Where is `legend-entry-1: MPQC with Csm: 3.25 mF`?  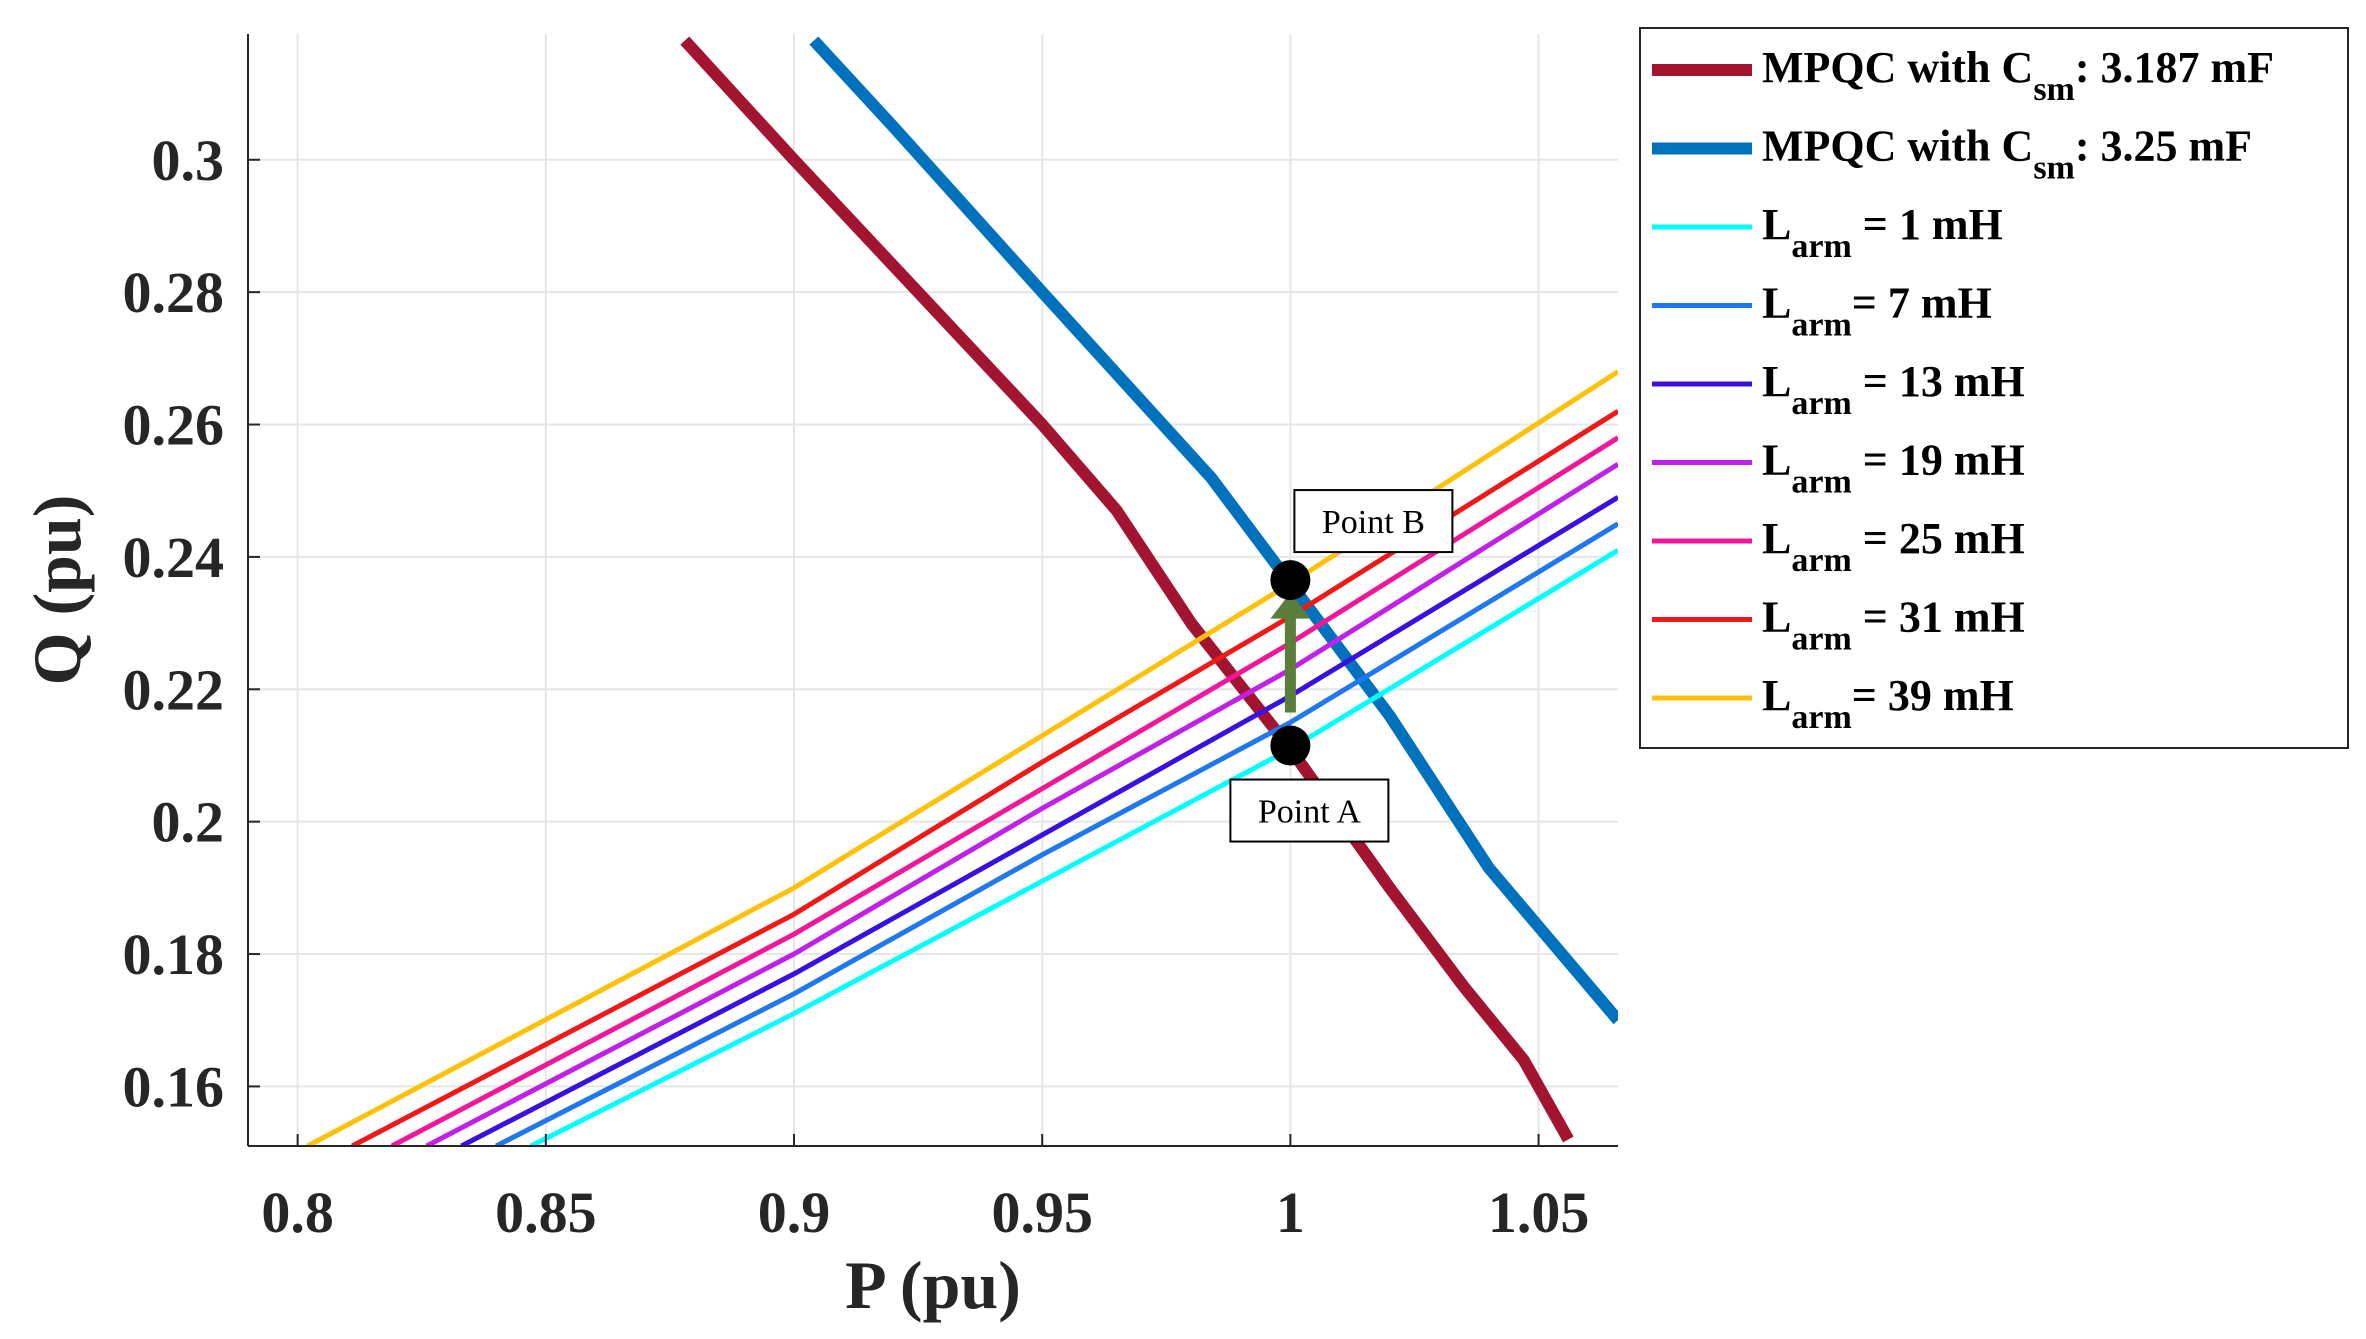
legend-entry-1: MPQC with Csm: 3.25 mF is located at coordinates (1952, 154).